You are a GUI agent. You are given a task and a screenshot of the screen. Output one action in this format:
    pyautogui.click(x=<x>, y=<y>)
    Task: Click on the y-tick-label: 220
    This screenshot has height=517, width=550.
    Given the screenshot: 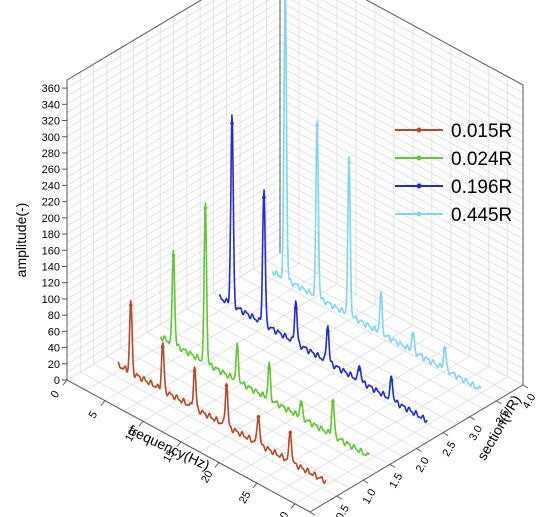 What is the action you would take?
    pyautogui.click(x=51, y=203)
    